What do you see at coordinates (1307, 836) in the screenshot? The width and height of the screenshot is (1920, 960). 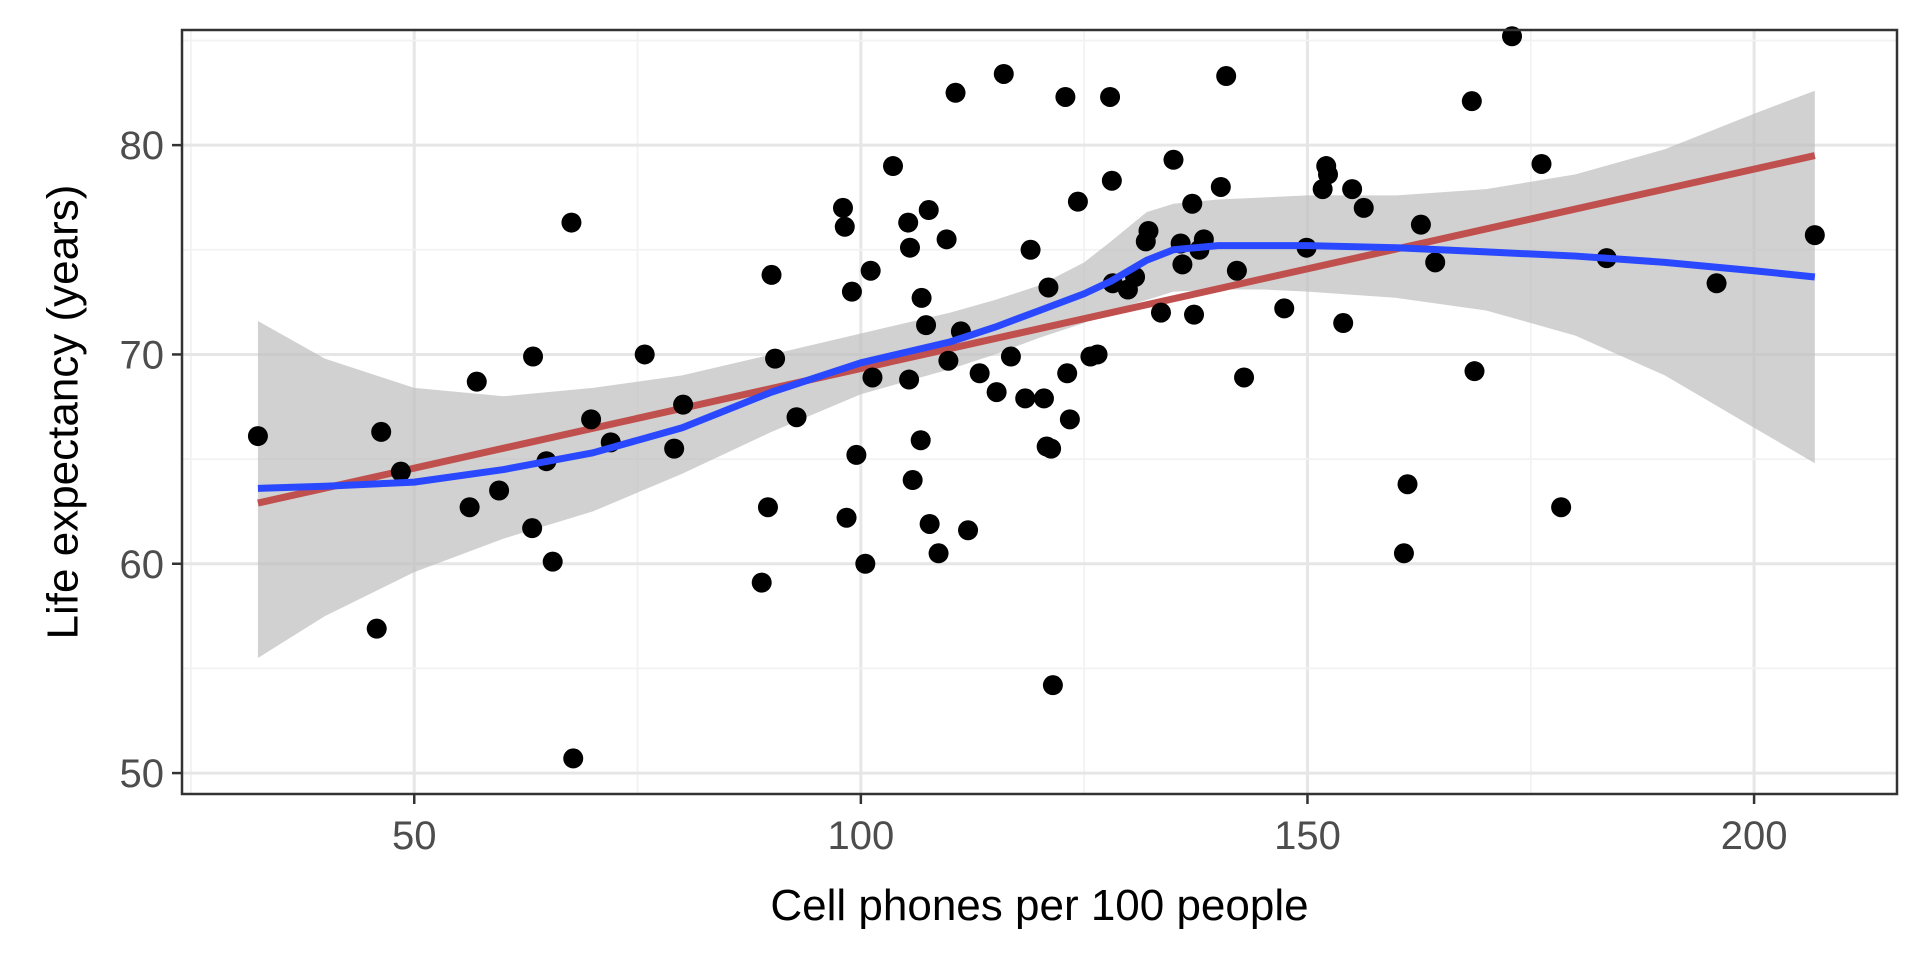 I see `x-tick-label: 150` at bounding box center [1307, 836].